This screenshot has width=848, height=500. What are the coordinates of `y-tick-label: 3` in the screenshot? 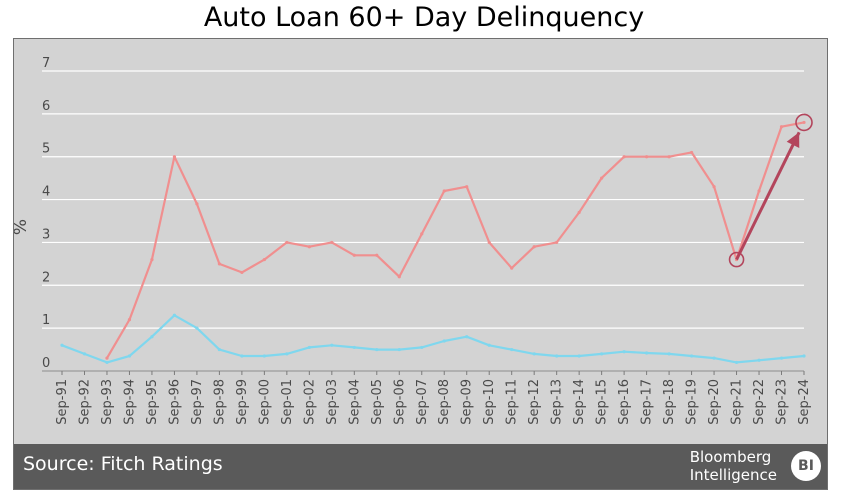 It's located at (46, 234).